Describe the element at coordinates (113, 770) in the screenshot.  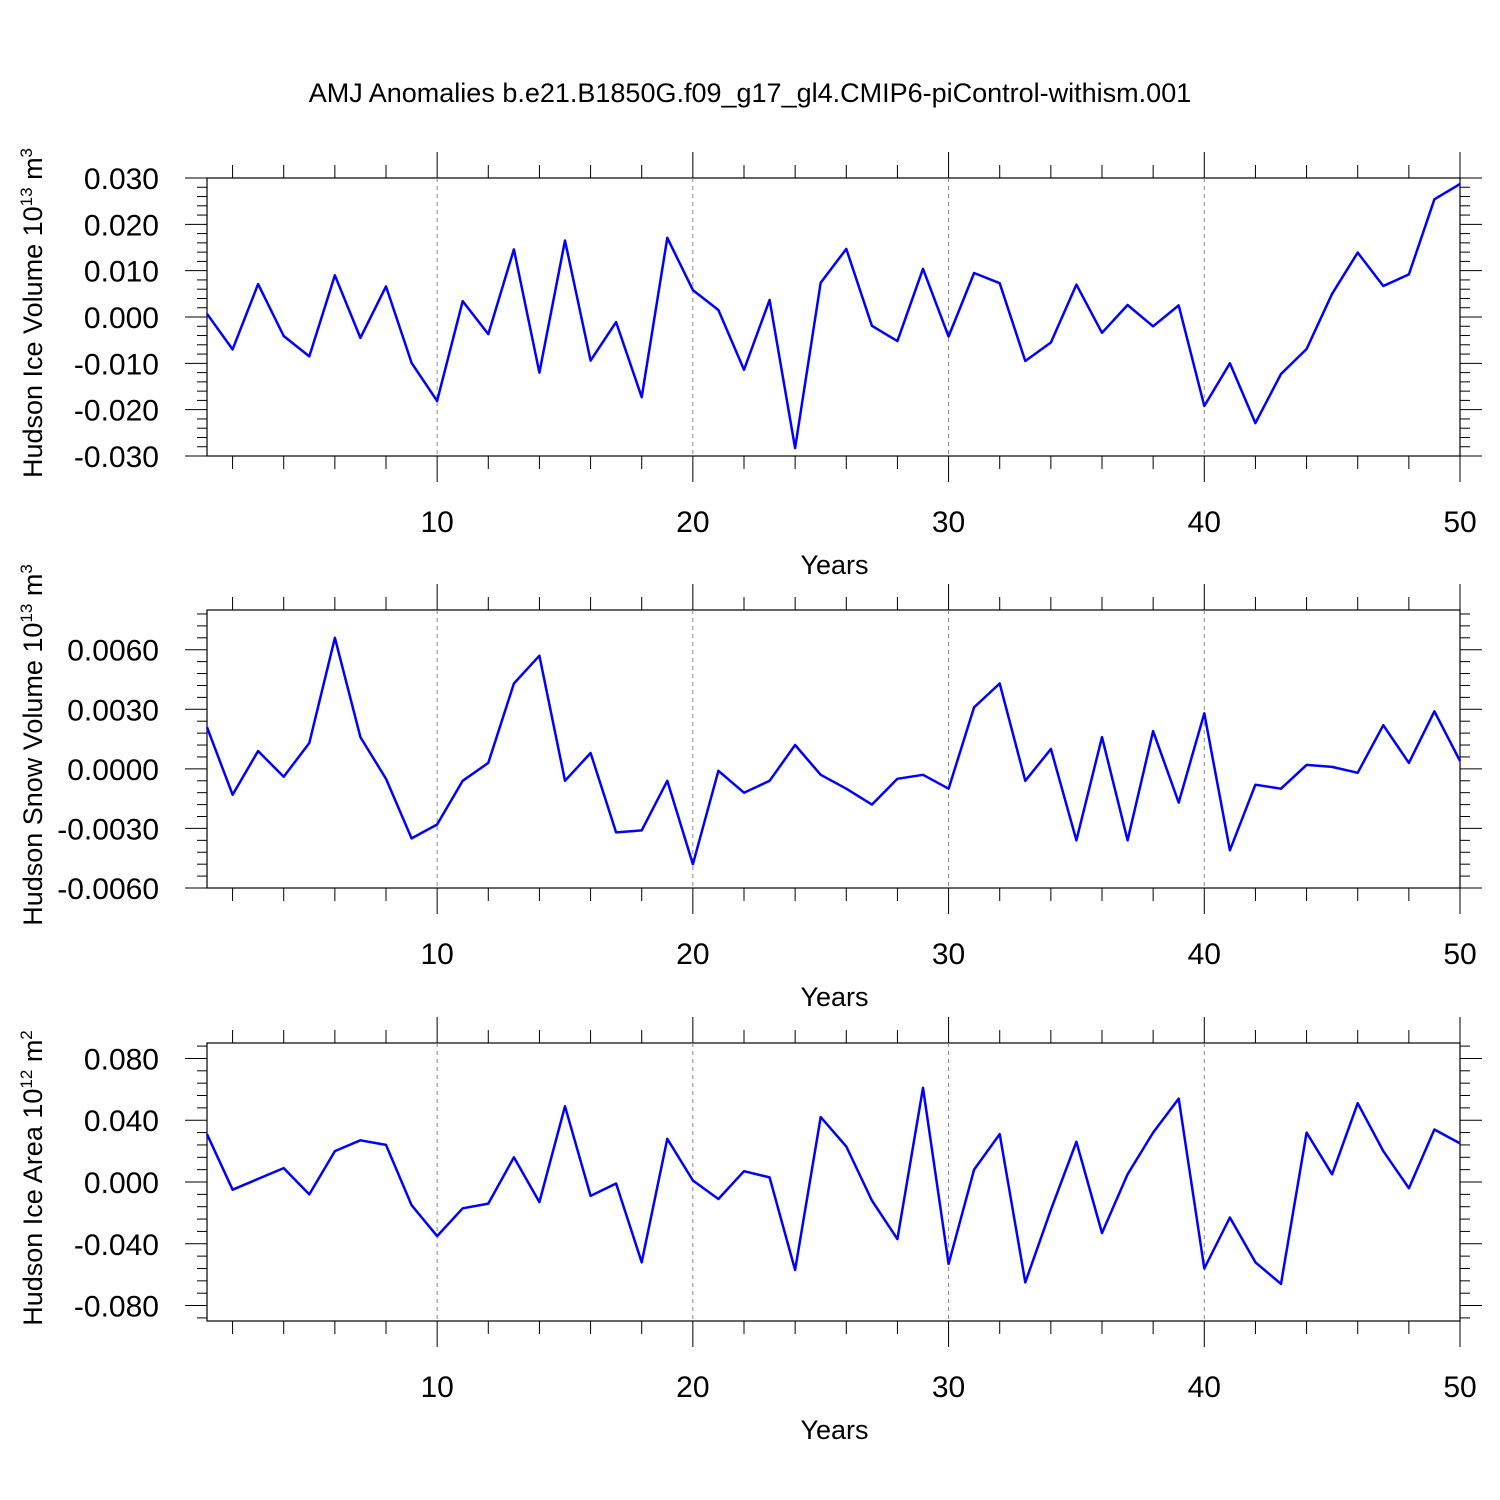
I see `y-tick-label: 0.0000` at that location.